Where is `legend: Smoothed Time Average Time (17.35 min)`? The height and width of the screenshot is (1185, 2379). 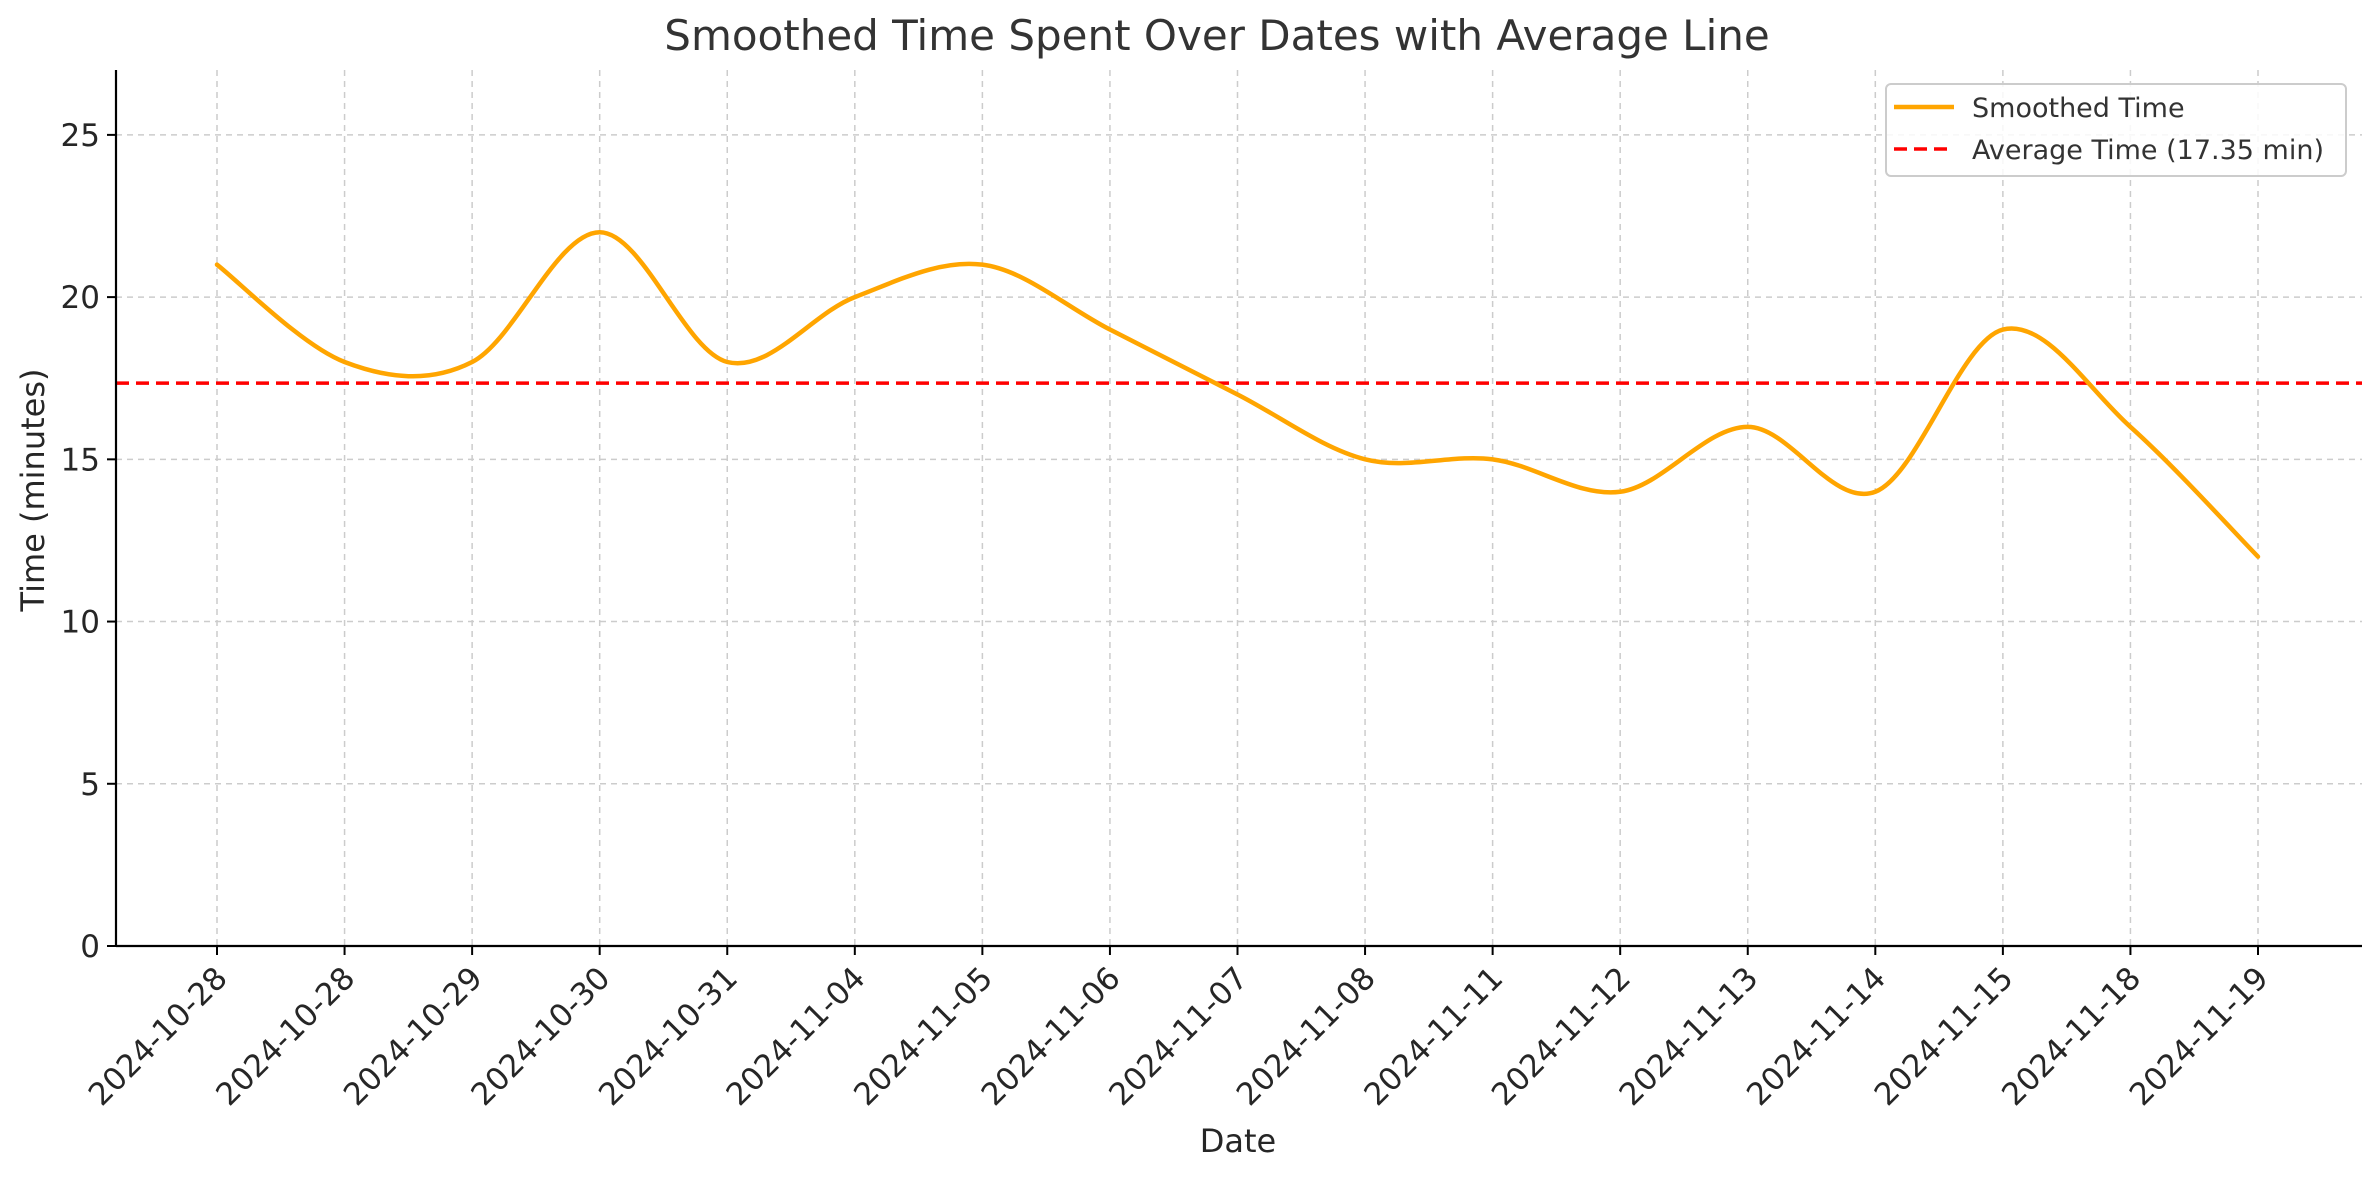
legend: Smoothed Time Average Time (17.35 min) is located at coordinates (2116, 130).